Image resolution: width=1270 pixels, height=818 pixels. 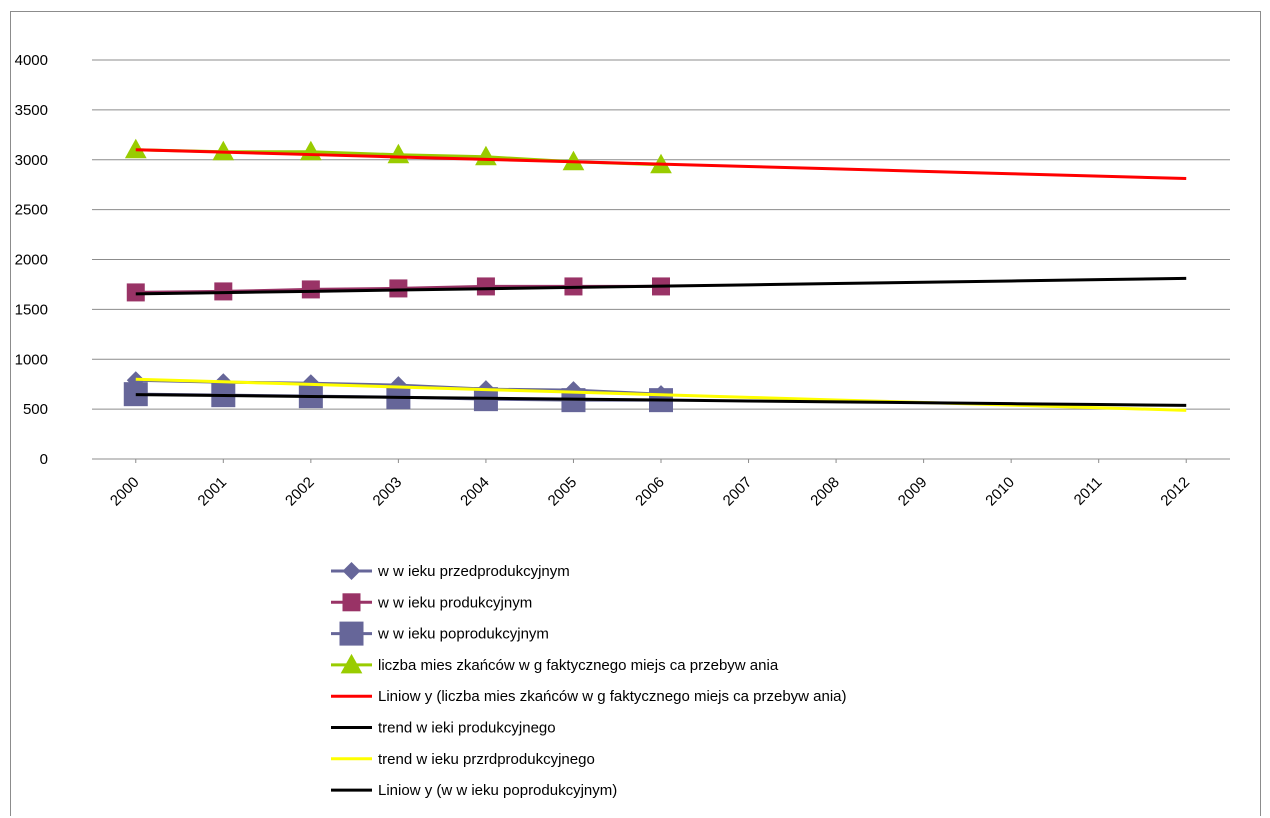 I want to click on legend-label: trend w ieki produkcyjnego, so click(x=467, y=728).